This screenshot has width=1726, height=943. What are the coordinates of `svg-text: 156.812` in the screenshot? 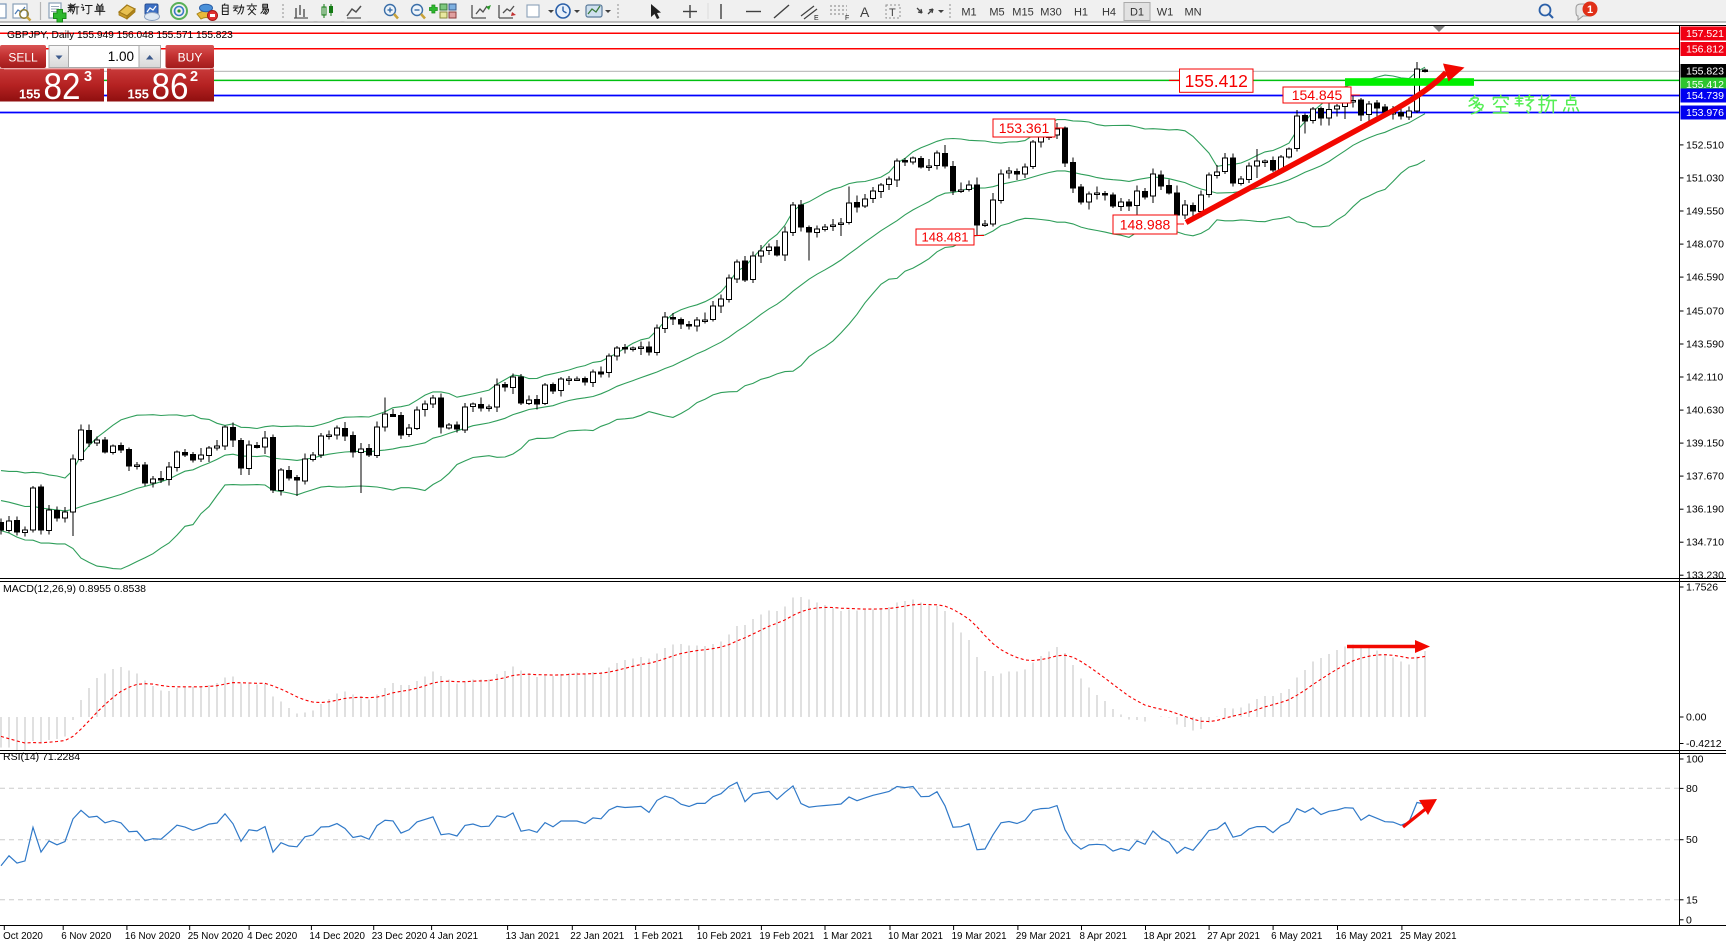 It's located at (1705, 50).